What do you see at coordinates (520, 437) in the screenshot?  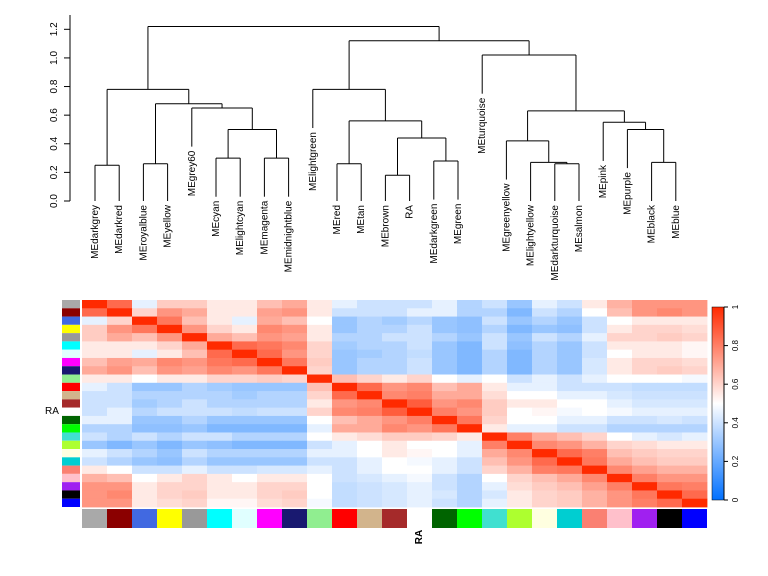 I see `heatmap-cell-r16-c17` at bounding box center [520, 437].